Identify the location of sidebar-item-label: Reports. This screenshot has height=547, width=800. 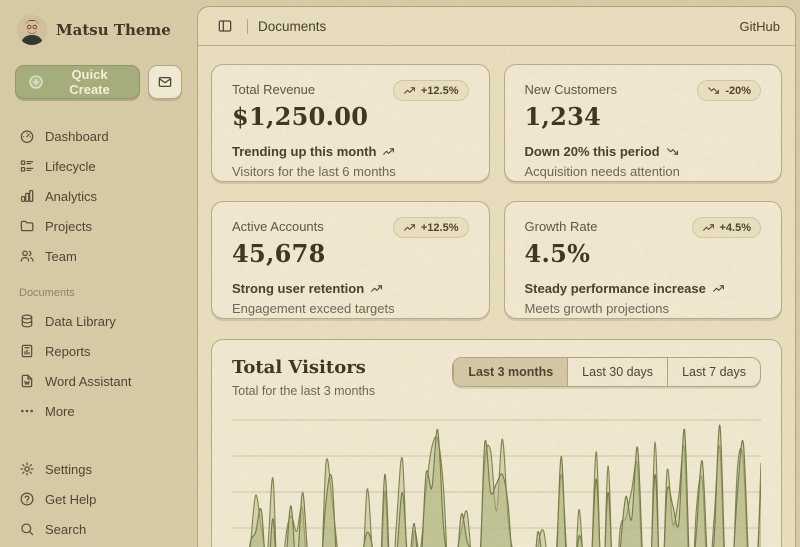
(68, 351).